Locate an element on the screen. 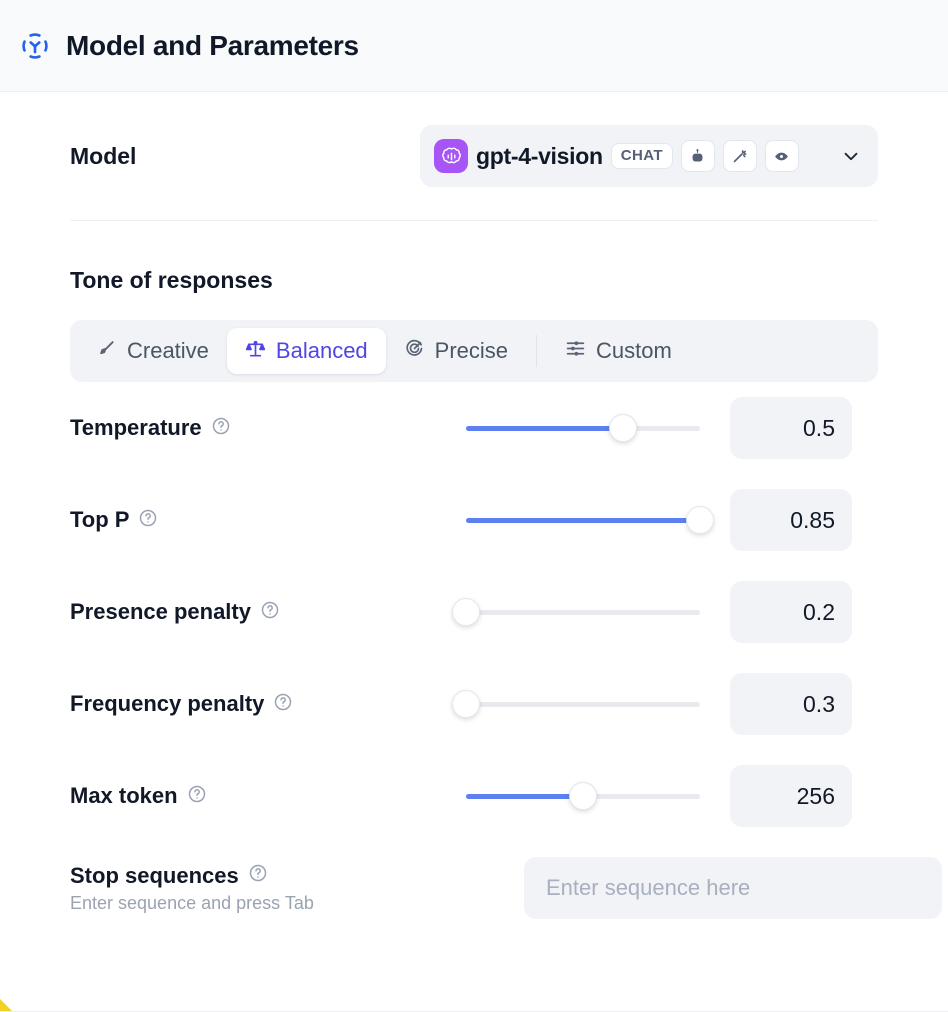 The height and width of the screenshot is (1012, 948). model-name: gpt-4-vision is located at coordinates (539, 155).